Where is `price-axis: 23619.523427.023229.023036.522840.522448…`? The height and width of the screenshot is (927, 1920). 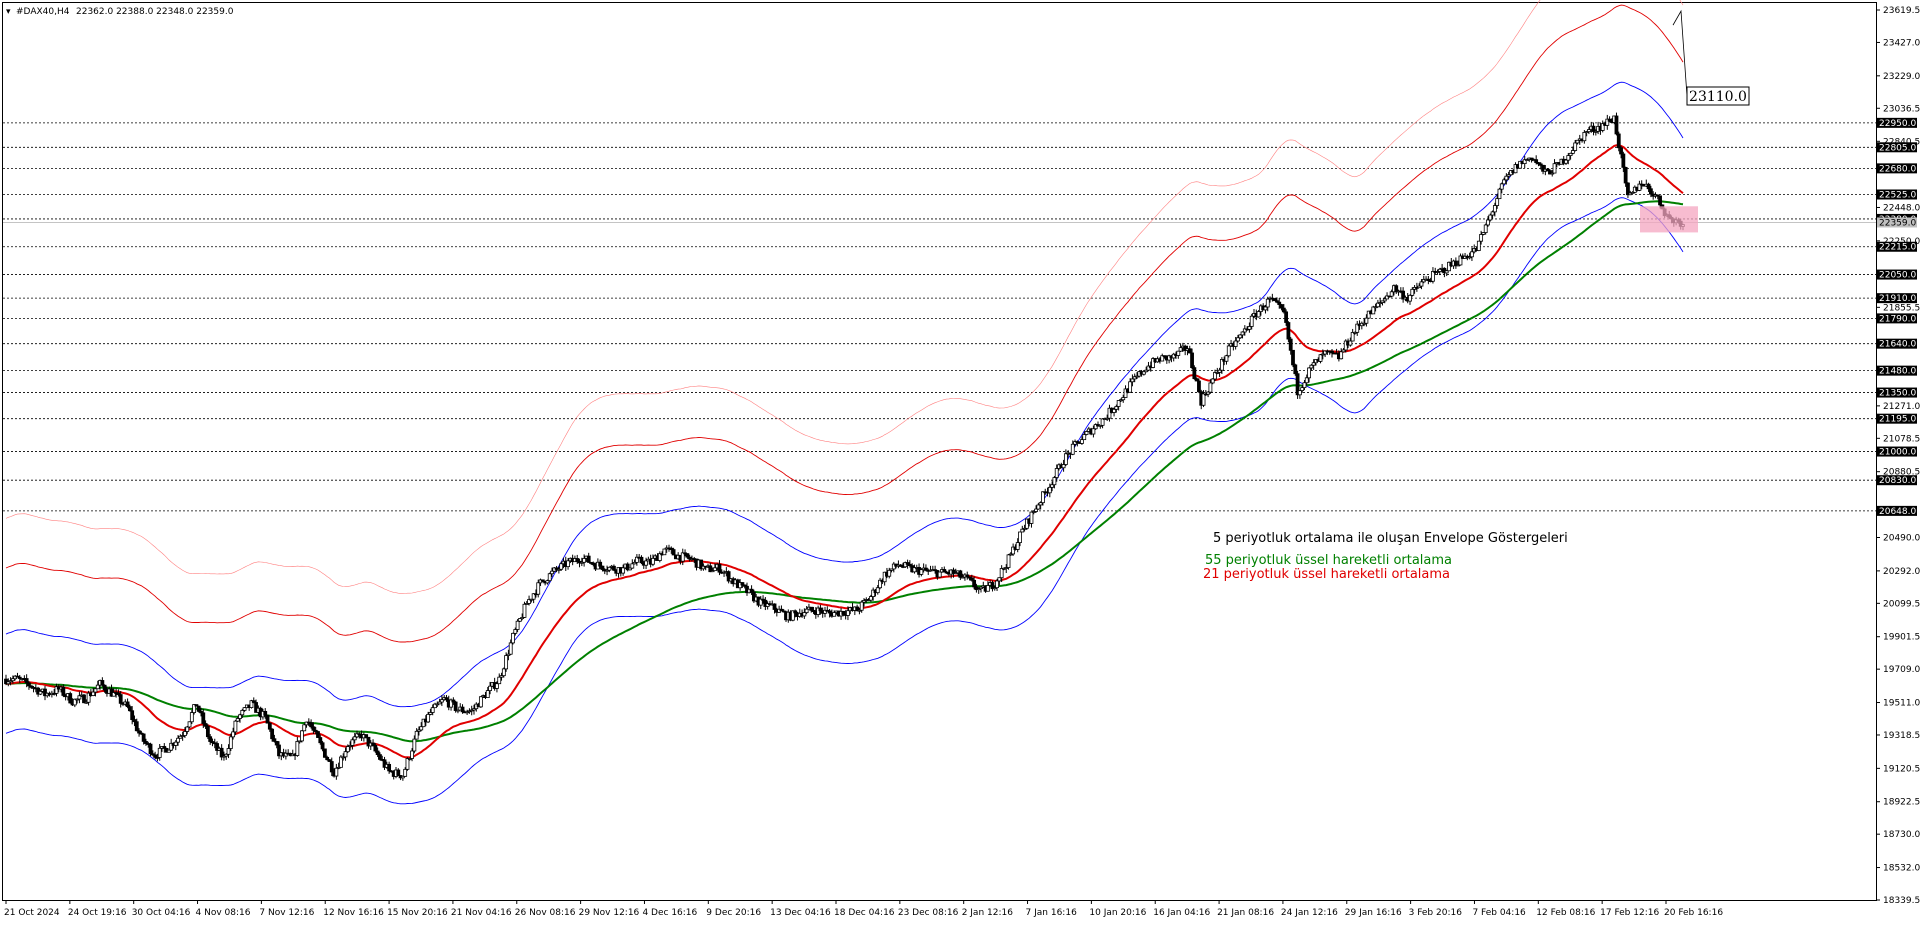
price-axis: 23619.523427.023229.023036.522840.522448… is located at coordinates (1898, 456).